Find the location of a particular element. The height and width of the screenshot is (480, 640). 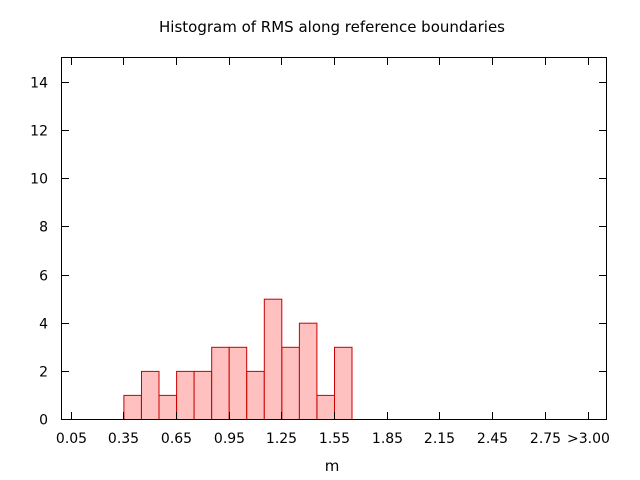

x-tick-label: 1.55 is located at coordinates (334, 439).